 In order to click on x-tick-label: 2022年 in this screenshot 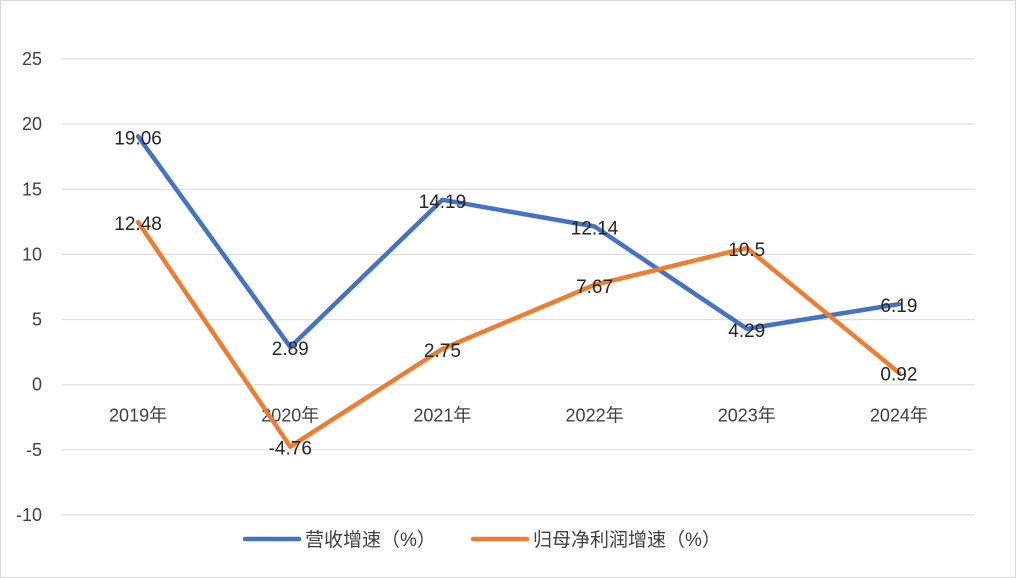, I will do `click(595, 416)`.